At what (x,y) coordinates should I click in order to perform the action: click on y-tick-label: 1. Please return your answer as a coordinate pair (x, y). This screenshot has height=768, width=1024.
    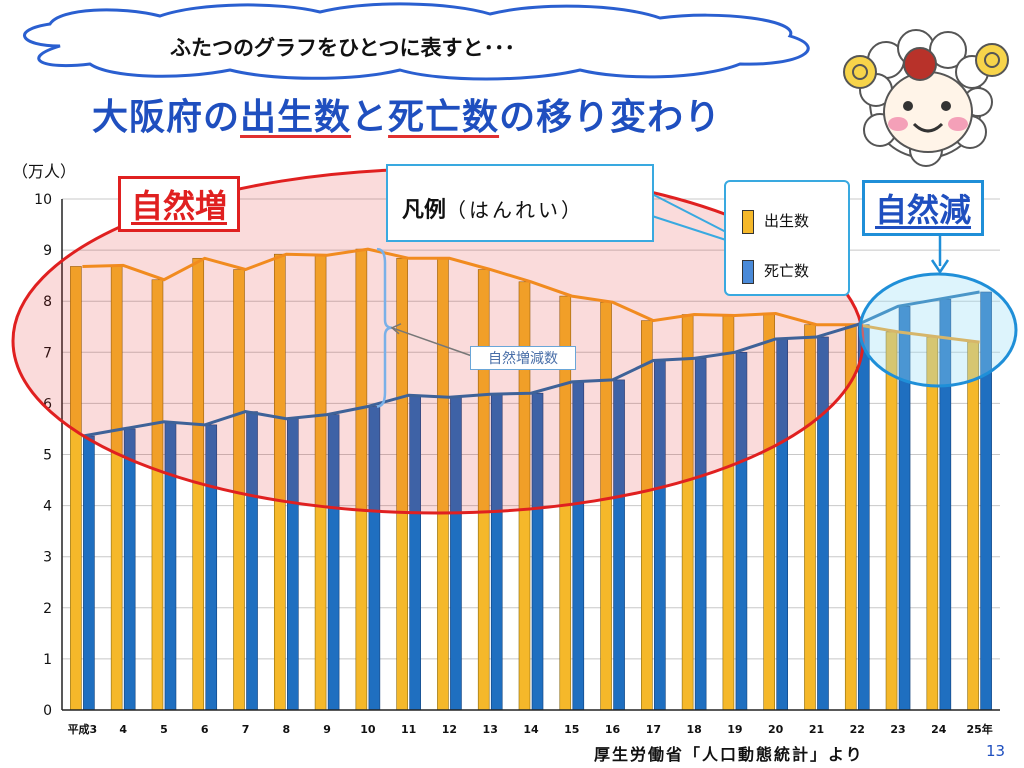
    Looking at the image, I should click on (47, 660).